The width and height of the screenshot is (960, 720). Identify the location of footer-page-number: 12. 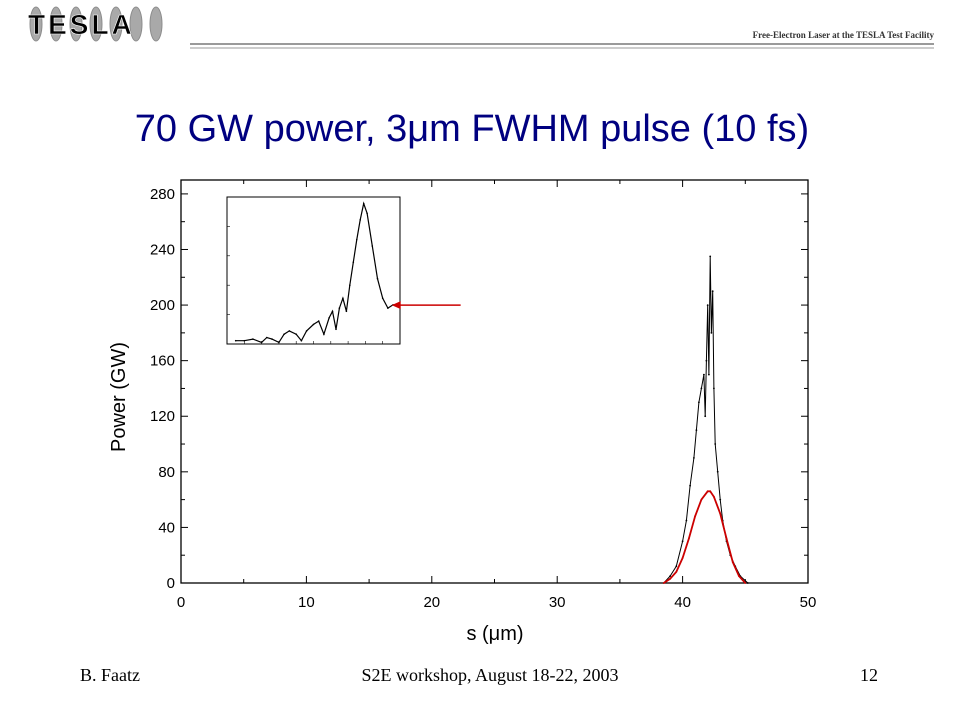
(869, 675).